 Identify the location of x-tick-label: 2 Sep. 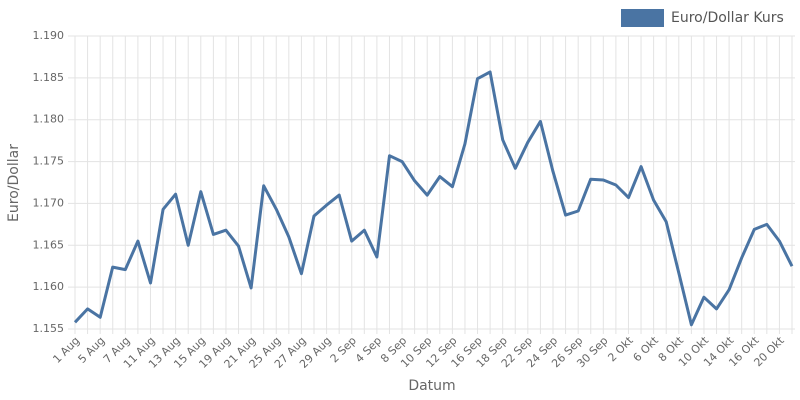
(343, 349).